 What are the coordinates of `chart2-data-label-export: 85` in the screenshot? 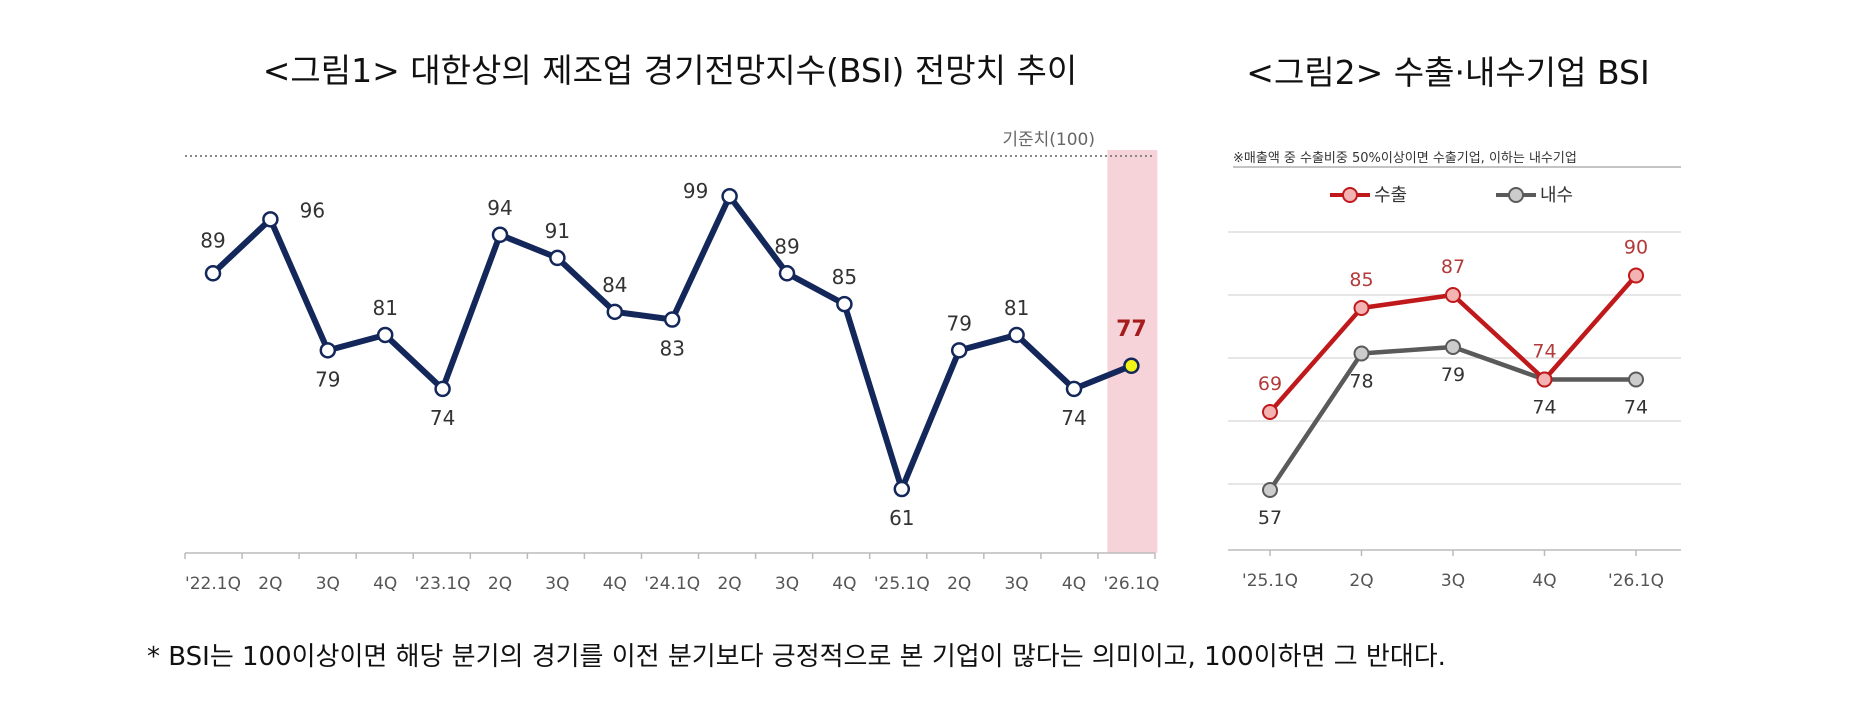 It's located at (1361, 280).